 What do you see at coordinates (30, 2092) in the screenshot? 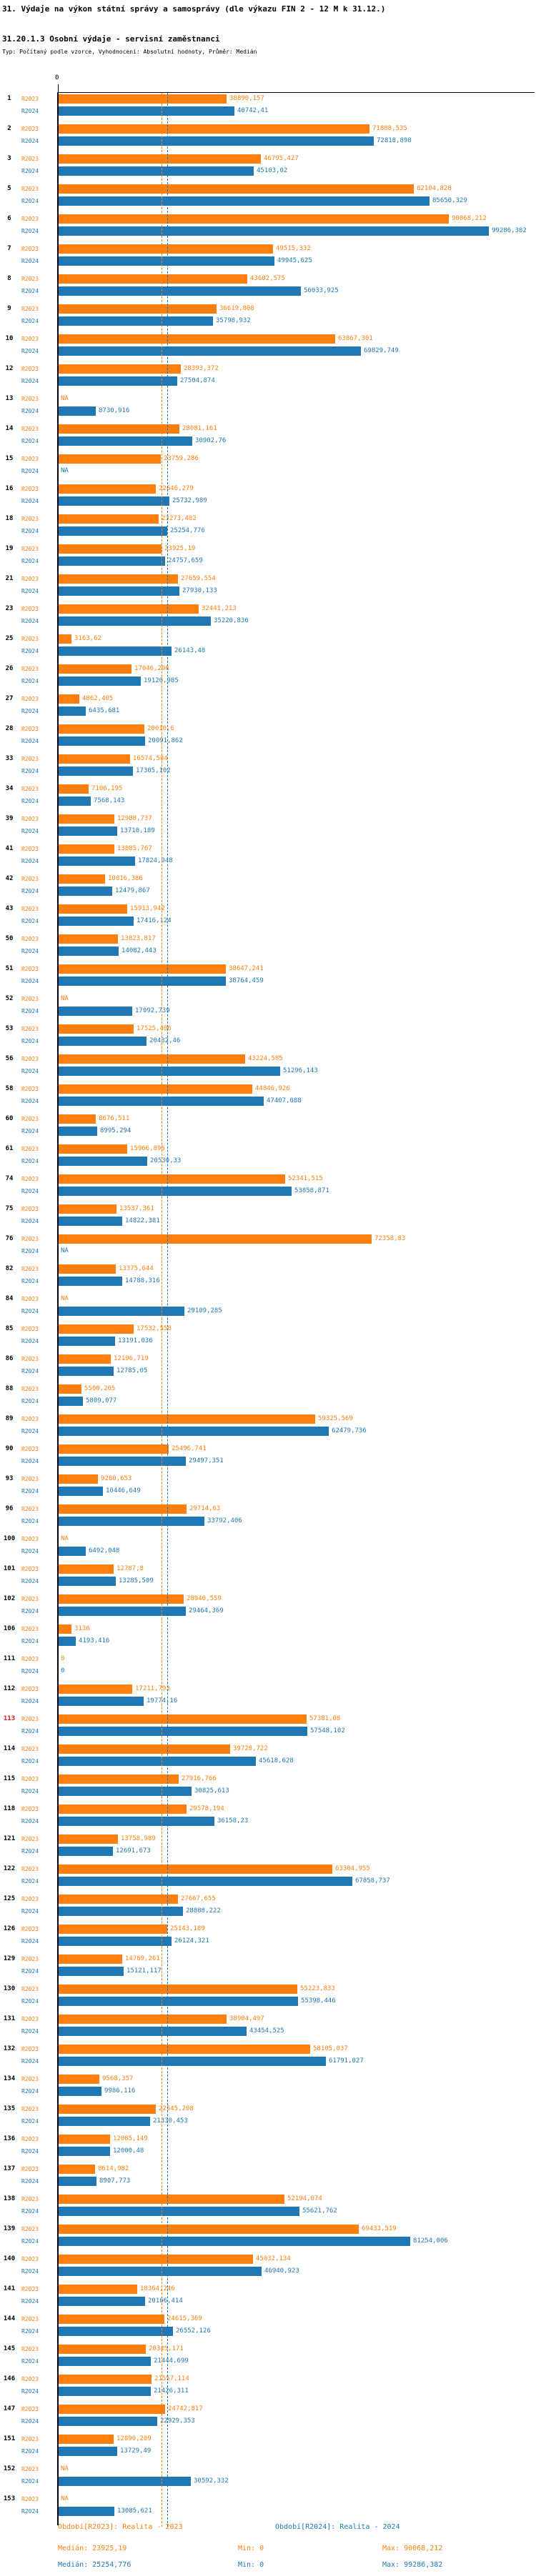
I see `series-label-r2024-134: R2024` at bounding box center [30, 2092].